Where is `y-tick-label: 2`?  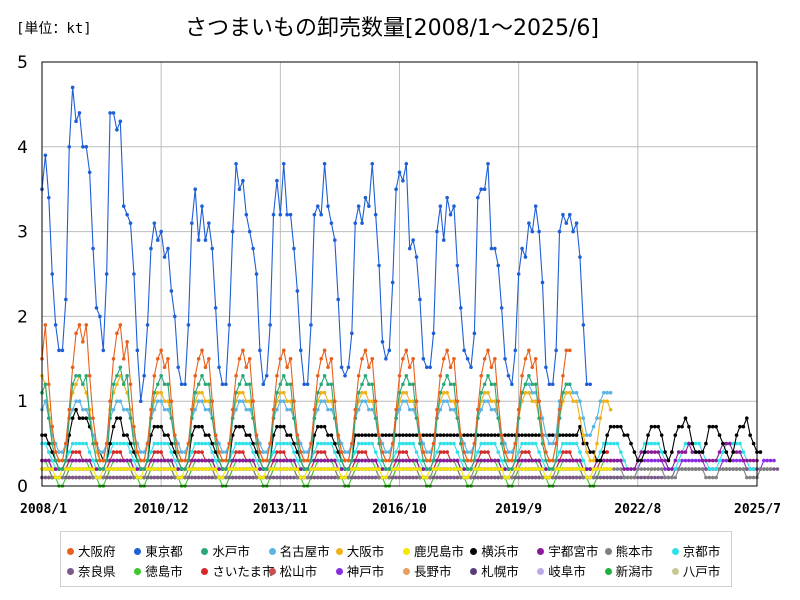 y-tick-label: 2 is located at coordinates (22, 317).